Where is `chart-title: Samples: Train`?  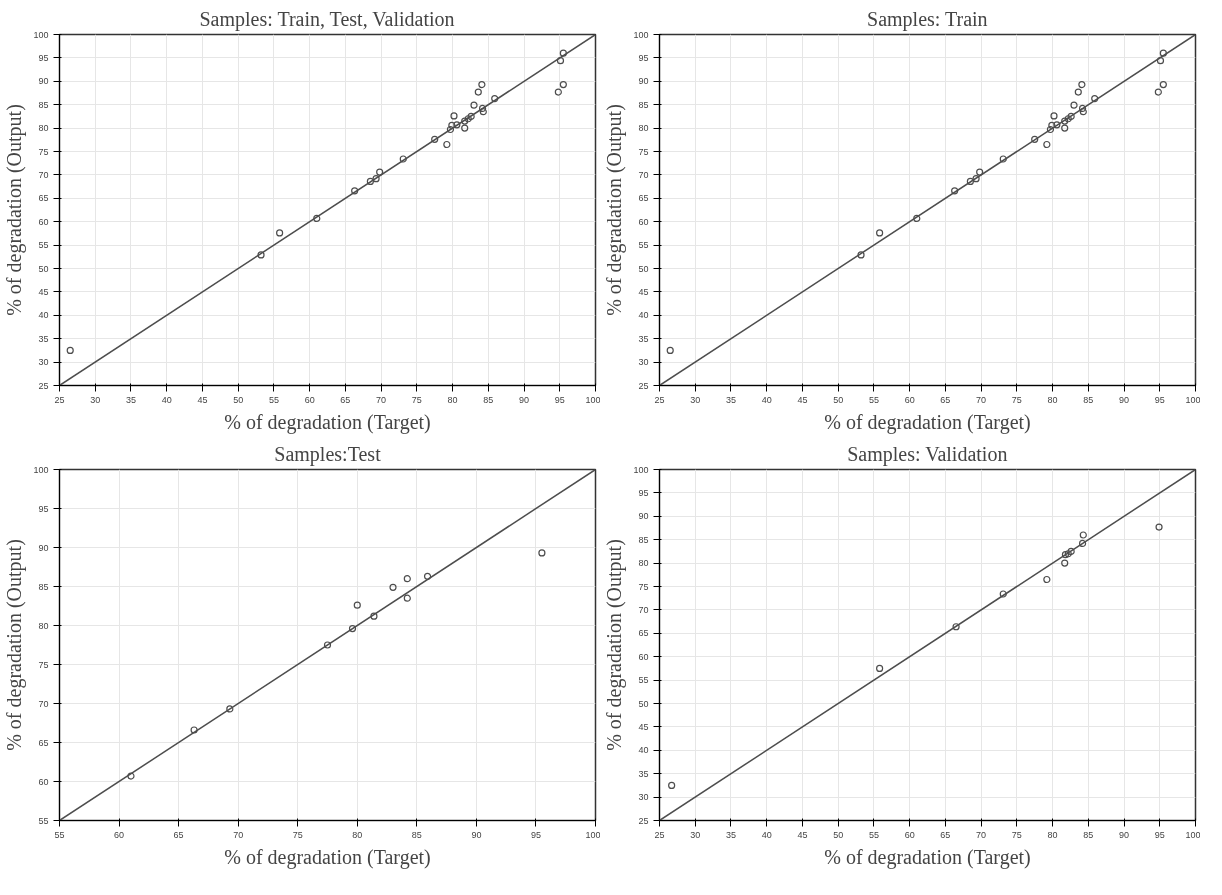 chart-title: Samples: Train is located at coordinates (927, 19).